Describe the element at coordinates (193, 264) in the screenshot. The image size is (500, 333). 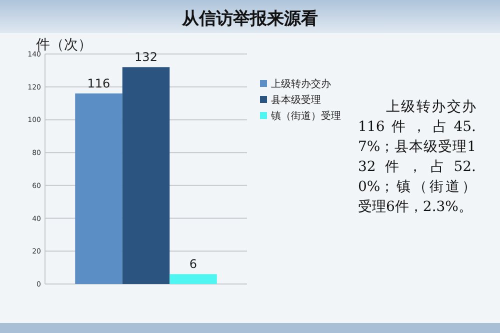
I see `data-label: 6` at that location.